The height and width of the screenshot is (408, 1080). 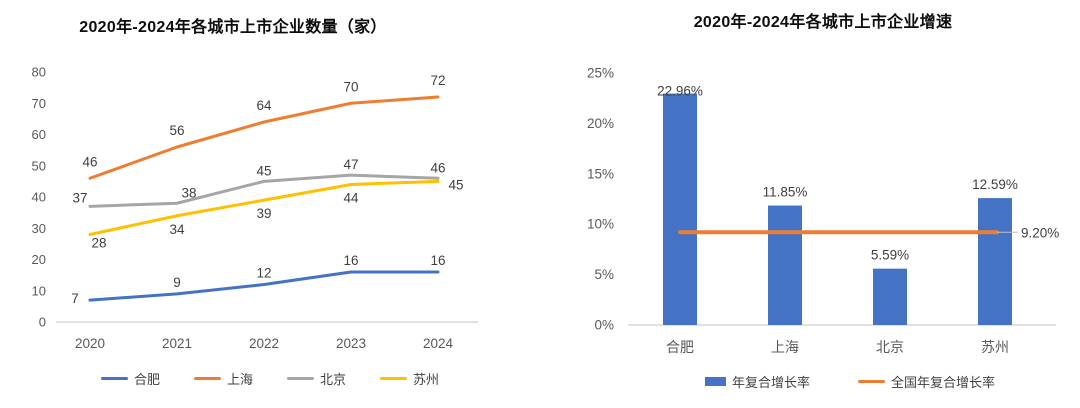 What do you see at coordinates (177, 229) in the screenshot?
I see `data-label: 34` at bounding box center [177, 229].